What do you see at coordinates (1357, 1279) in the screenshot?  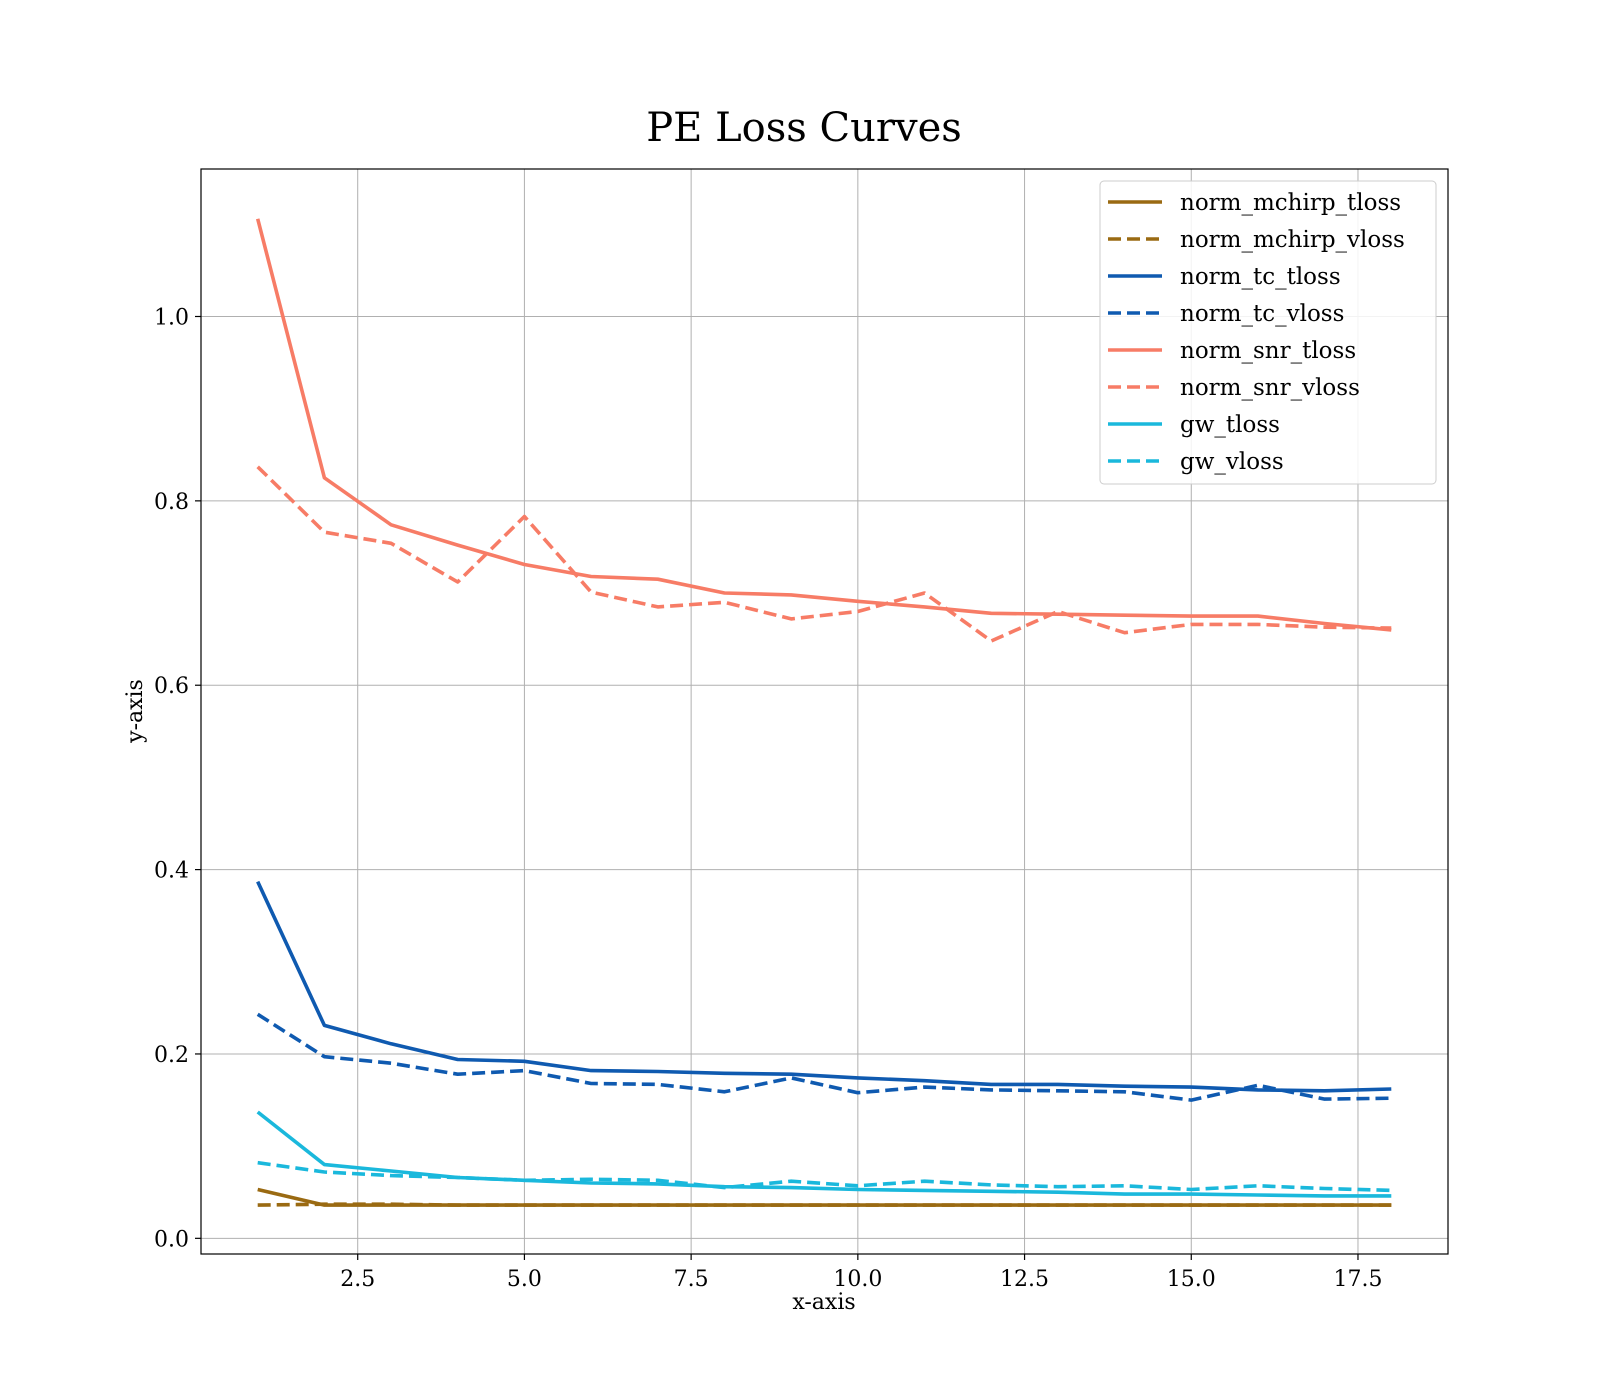 I see `x-tick-label: 17.5` at bounding box center [1357, 1279].